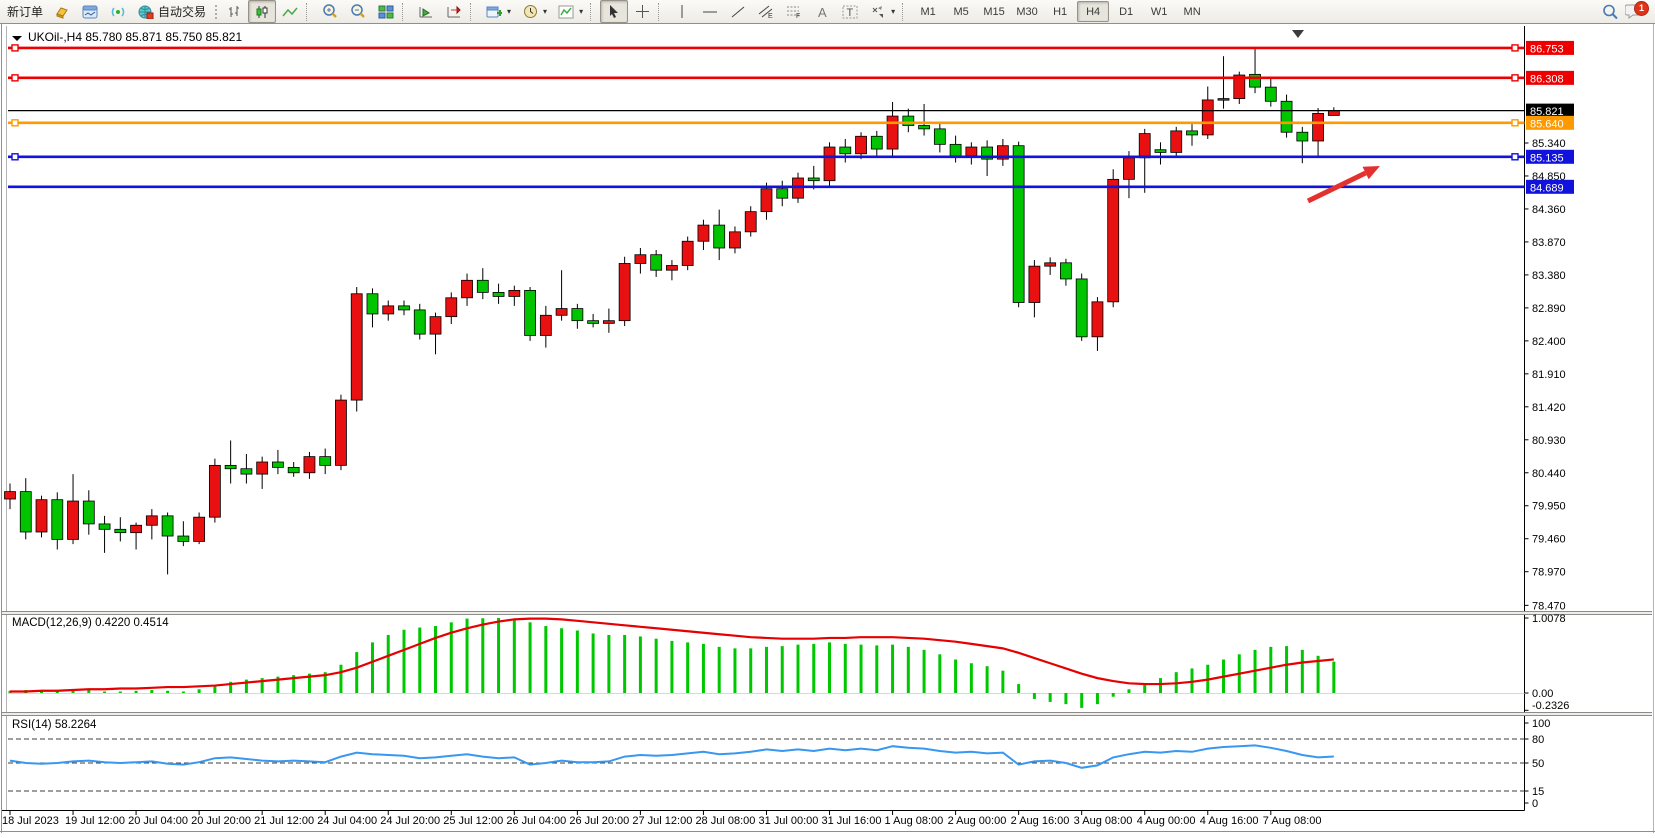  I want to click on time-tick-label: 25 Jul 12:00, so click(473, 821).